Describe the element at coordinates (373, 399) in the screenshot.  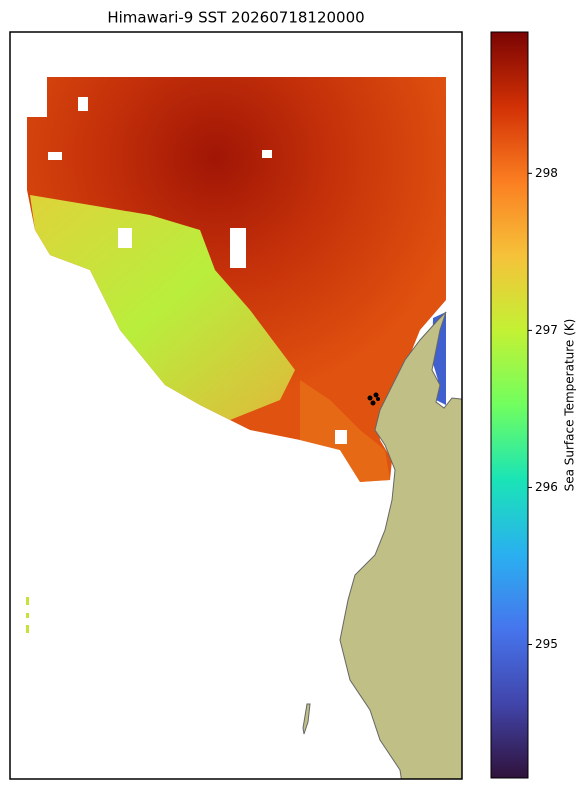
I see `reef-dots` at that location.